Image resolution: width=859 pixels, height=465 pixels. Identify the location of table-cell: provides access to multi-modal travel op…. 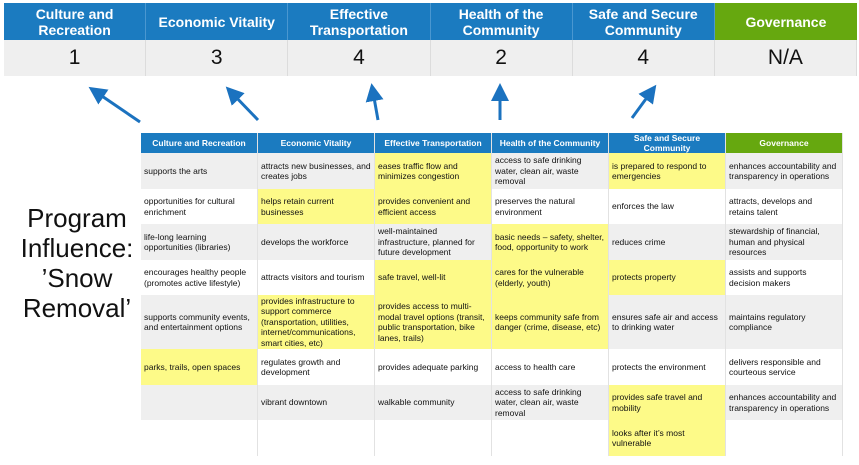
(433, 322).